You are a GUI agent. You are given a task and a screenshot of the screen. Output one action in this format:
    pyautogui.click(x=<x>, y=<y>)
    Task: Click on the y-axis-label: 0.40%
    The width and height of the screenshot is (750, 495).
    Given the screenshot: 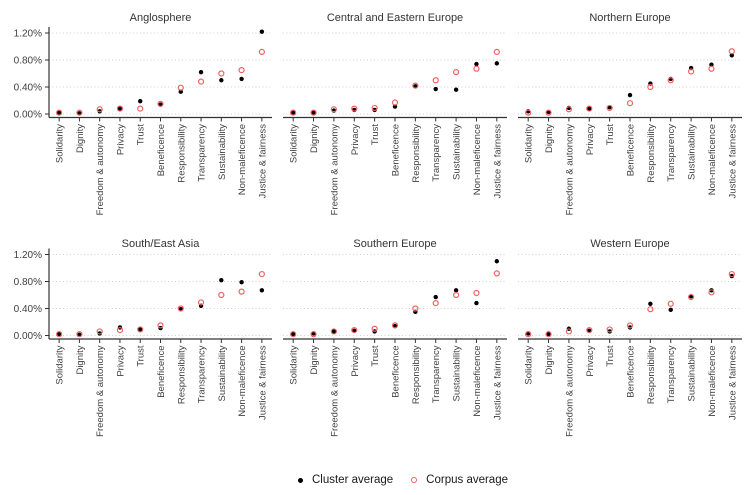 What is the action you would take?
    pyautogui.click(x=28, y=88)
    